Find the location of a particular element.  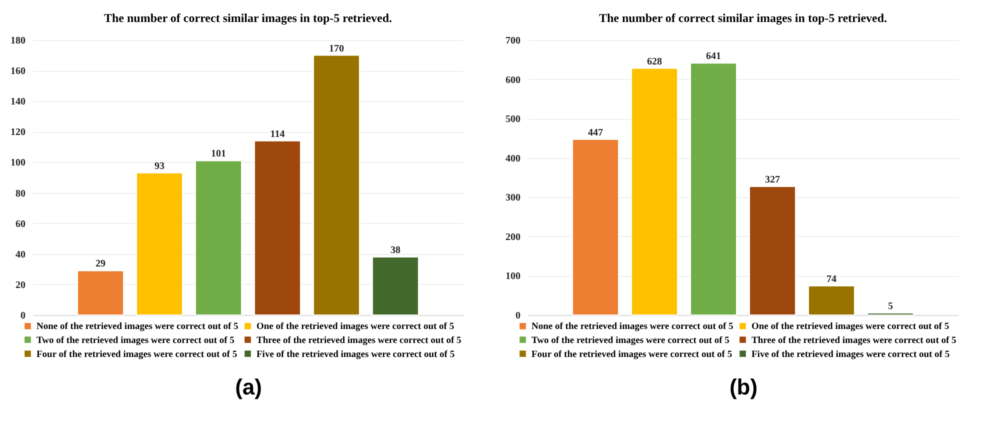

data-label: 628 is located at coordinates (654, 62).